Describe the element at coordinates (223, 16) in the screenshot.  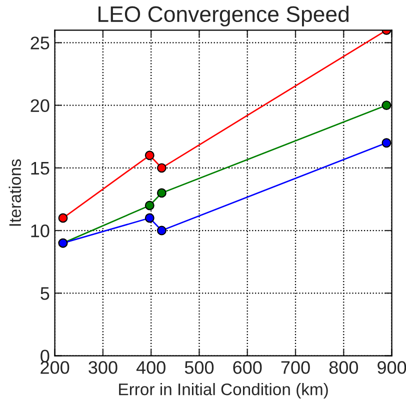
I see `chart-title: LEO Convergence Speed` at that location.